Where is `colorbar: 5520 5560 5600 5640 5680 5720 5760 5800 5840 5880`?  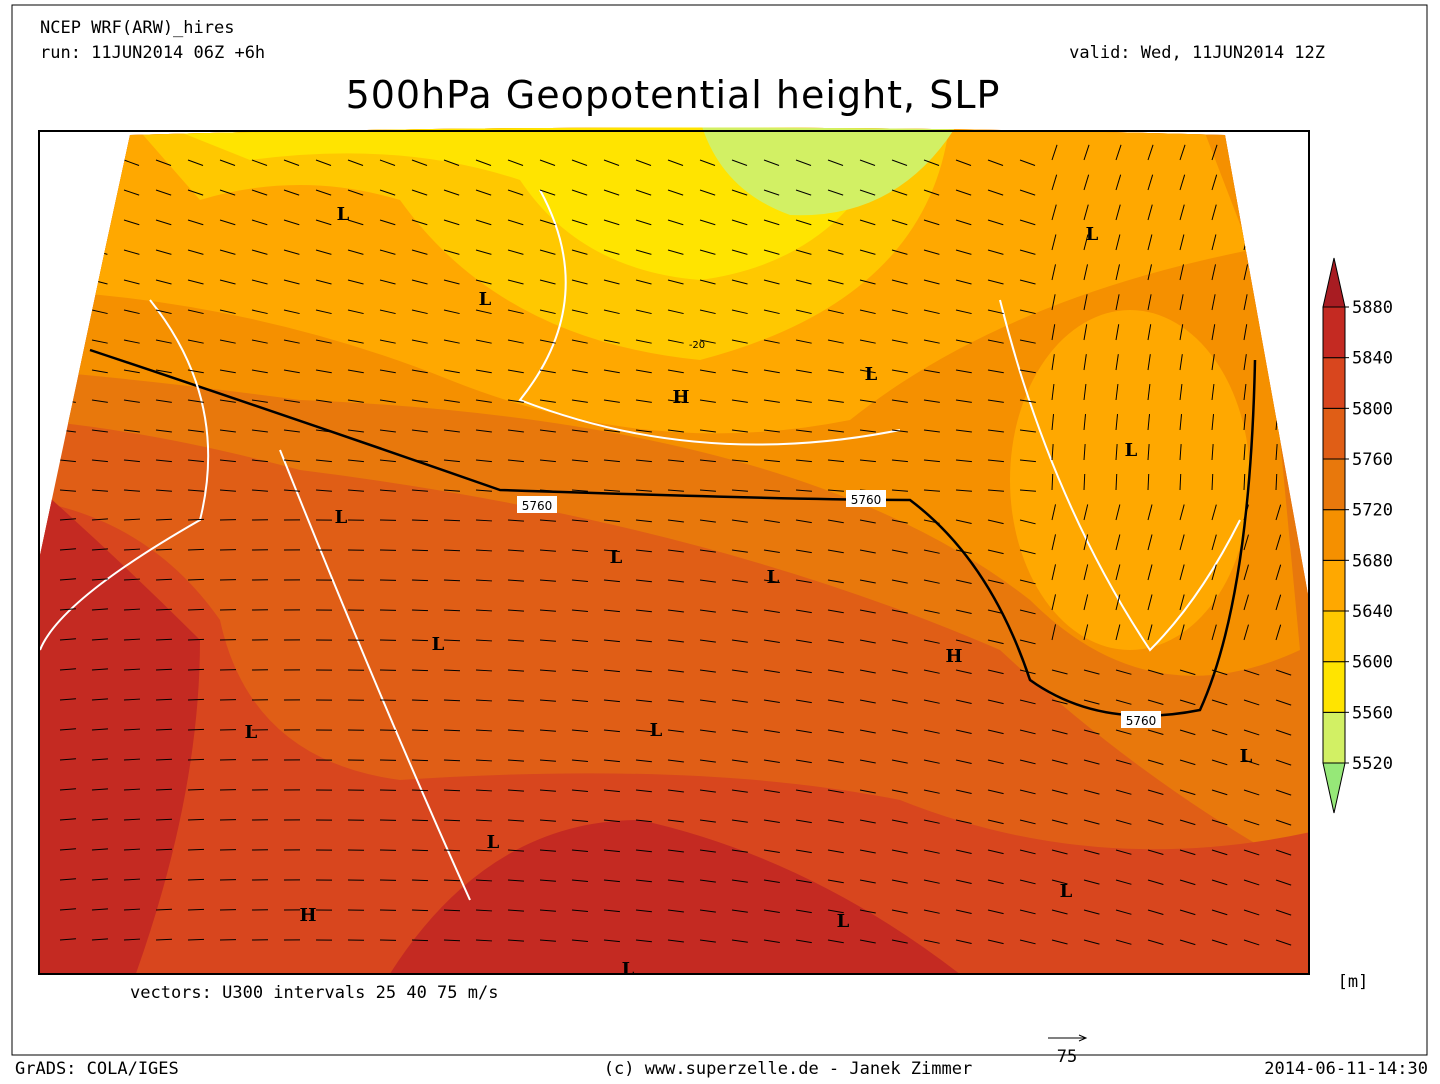
colorbar: 5520 5560 5600 5640 5680 5720 5760 5800 5840 5880 is located at coordinates (1358, 535).